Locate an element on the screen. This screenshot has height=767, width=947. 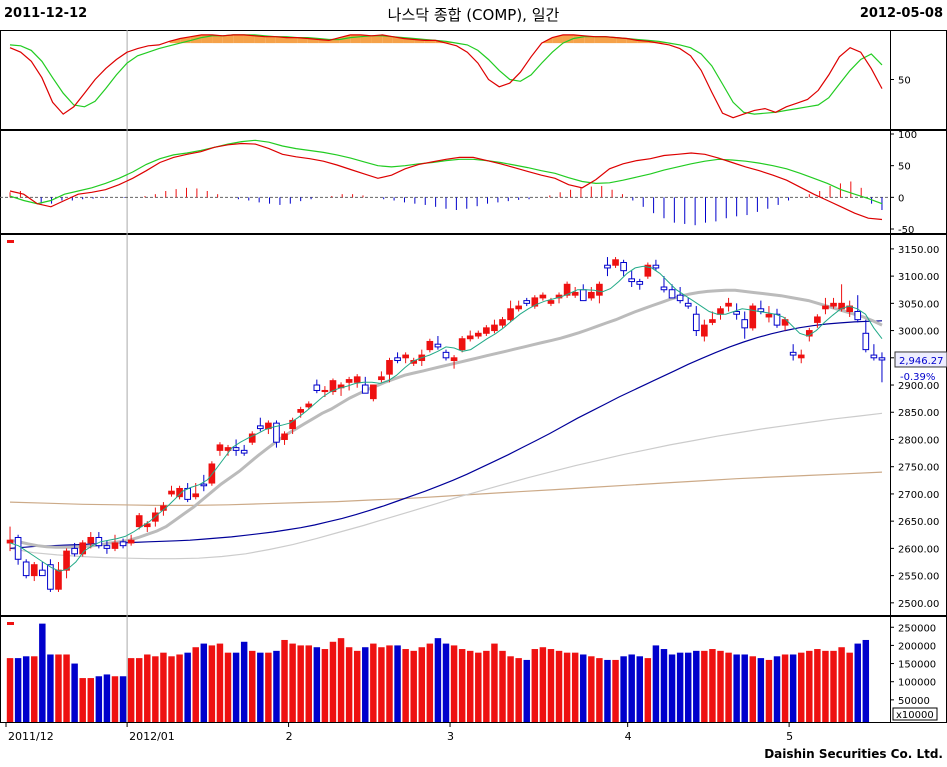
last-price-box is located at coordinates (920, 359).